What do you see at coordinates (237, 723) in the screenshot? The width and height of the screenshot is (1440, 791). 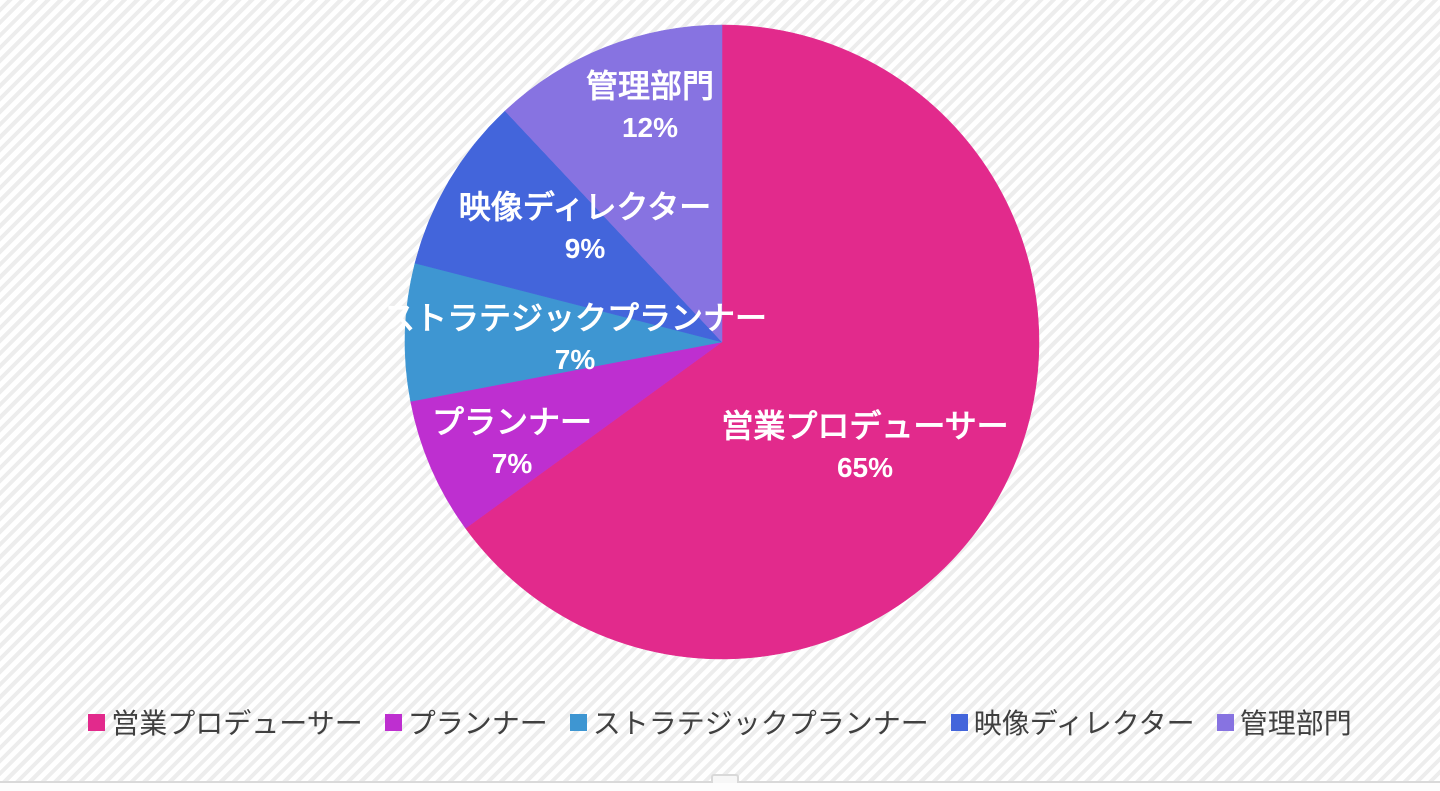 I see `legend-label: 営業プロデューサー` at bounding box center [237, 723].